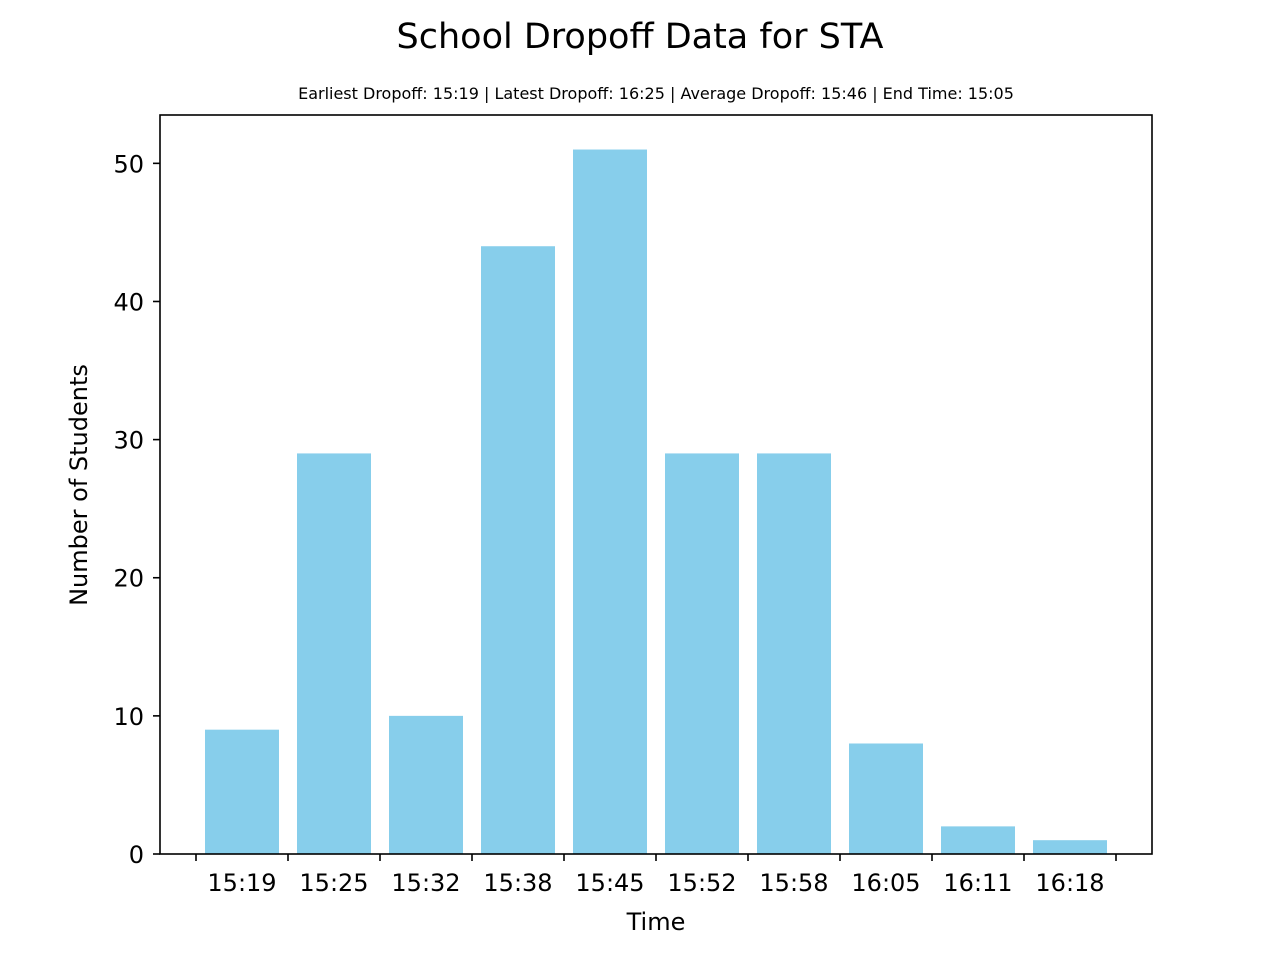 This screenshot has width=1280, height=960. Describe the element at coordinates (885, 883) in the screenshot. I see `x-tick-label: 16:05` at that location.